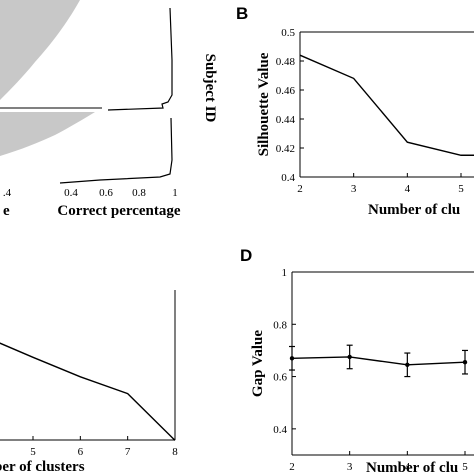 Image resolution: width=474 pixels, height=474 pixels. What do you see at coordinates (140, 59) in the screenshot?
I see `upper-curve` at bounding box center [140, 59].